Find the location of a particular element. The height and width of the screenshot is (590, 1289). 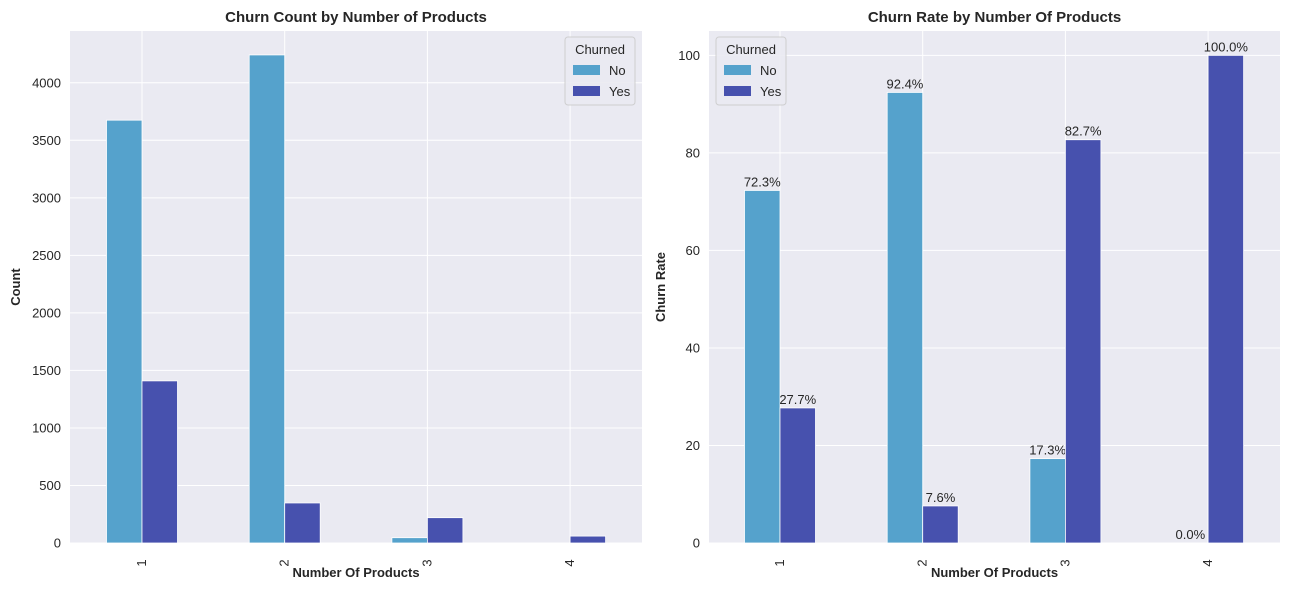

chart-title: Churn Rate by Number Of Products is located at coordinates (994, 17).